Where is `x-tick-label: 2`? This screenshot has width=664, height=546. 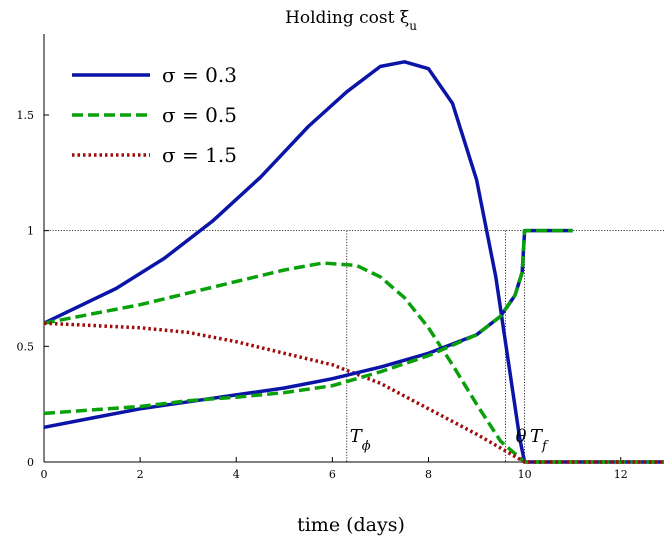
x-tick-label: 2 is located at coordinates (140, 474).